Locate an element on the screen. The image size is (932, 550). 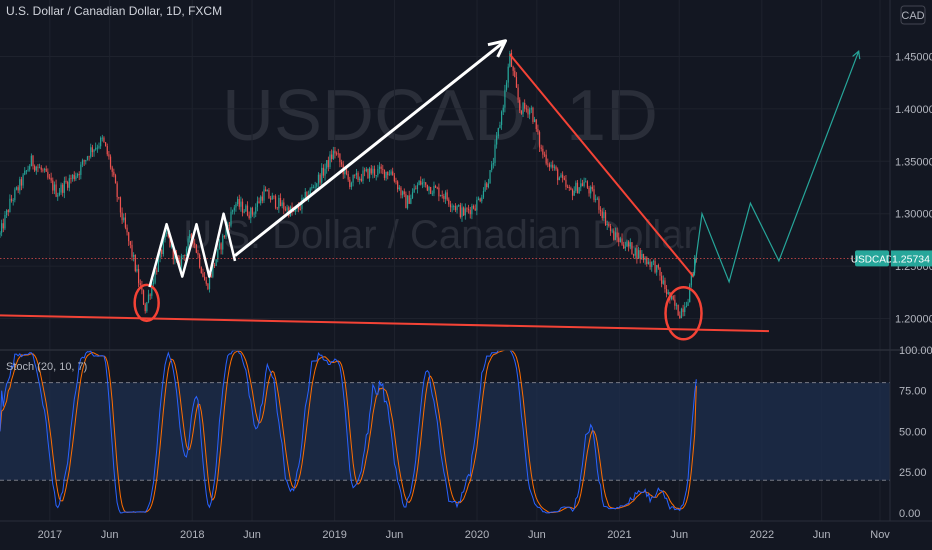
resistance-trendline is located at coordinates (602, 165).